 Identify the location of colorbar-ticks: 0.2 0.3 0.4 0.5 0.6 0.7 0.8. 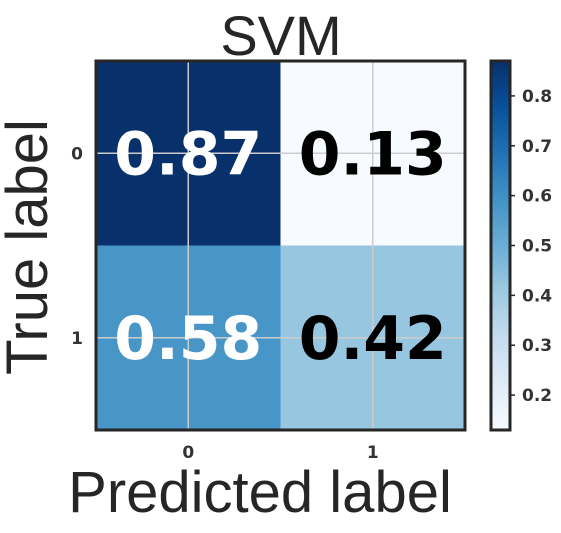
(531, 246).